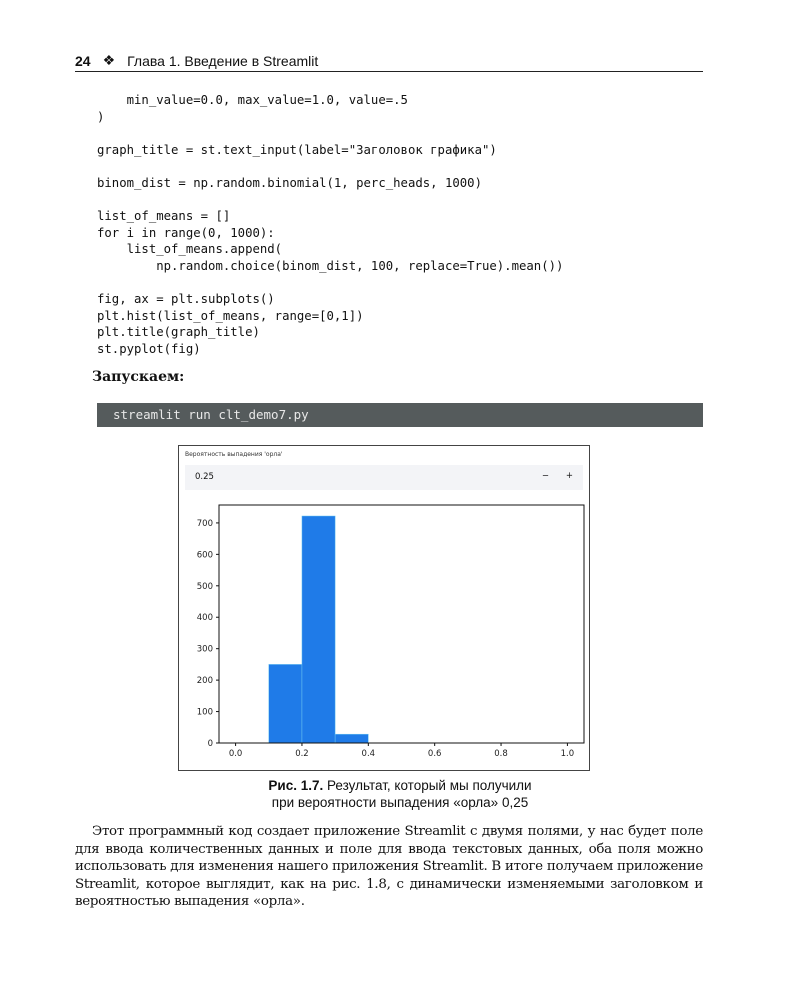  What do you see at coordinates (427, 785) in the screenshot?
I see `caption-line1: Результат, который мы получили` at bounding box center [427, 785].